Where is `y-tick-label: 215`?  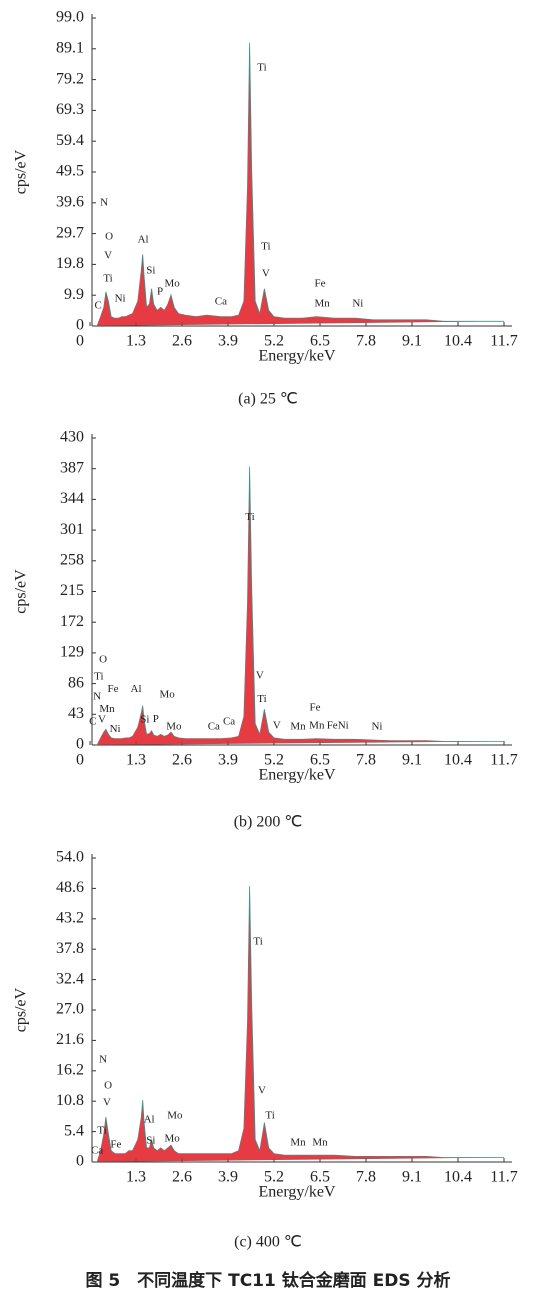 y-tick-label: 215 is located at coordinates (72, 590).